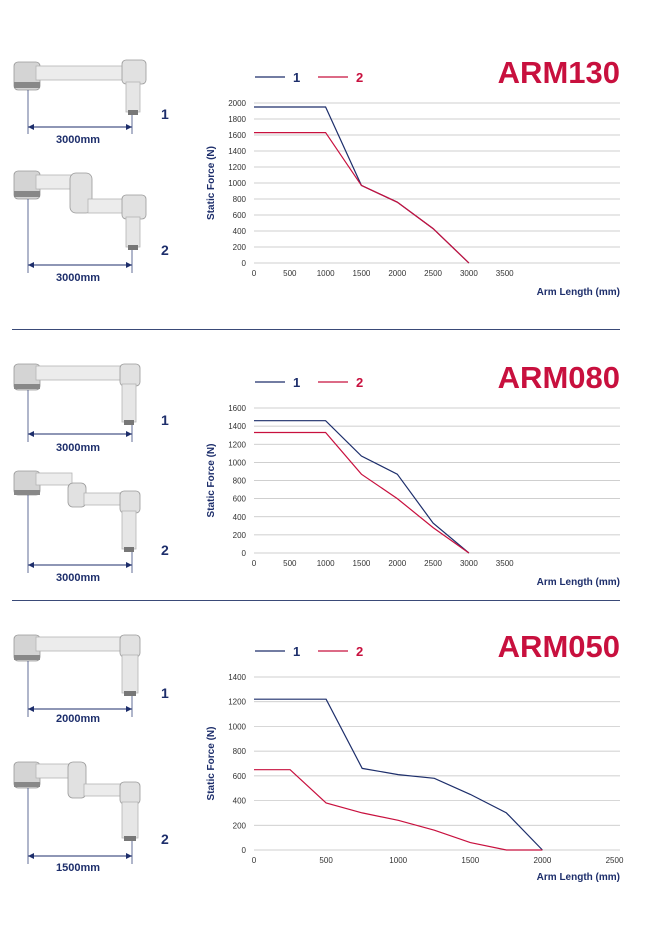 The image size is (665, 939). What do you see at coordinates (558, 377) in the screenshot?
I see `model-title: ARM080` at bounding box center [558, 377].